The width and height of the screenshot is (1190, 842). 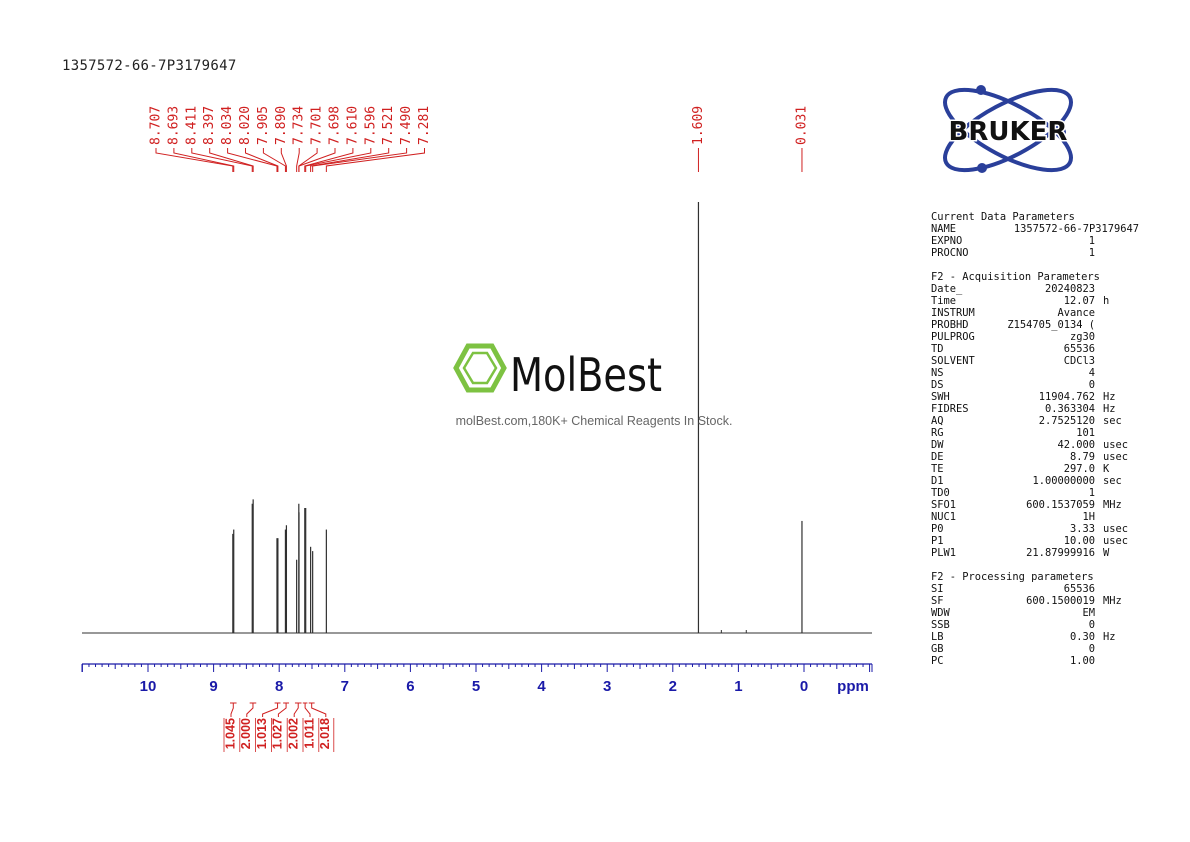 What do you see at coordinates (1031, 541) in the screenshot?
I see `parameter-row: P1 10.00 usec` at bounding box center [1031, 541].